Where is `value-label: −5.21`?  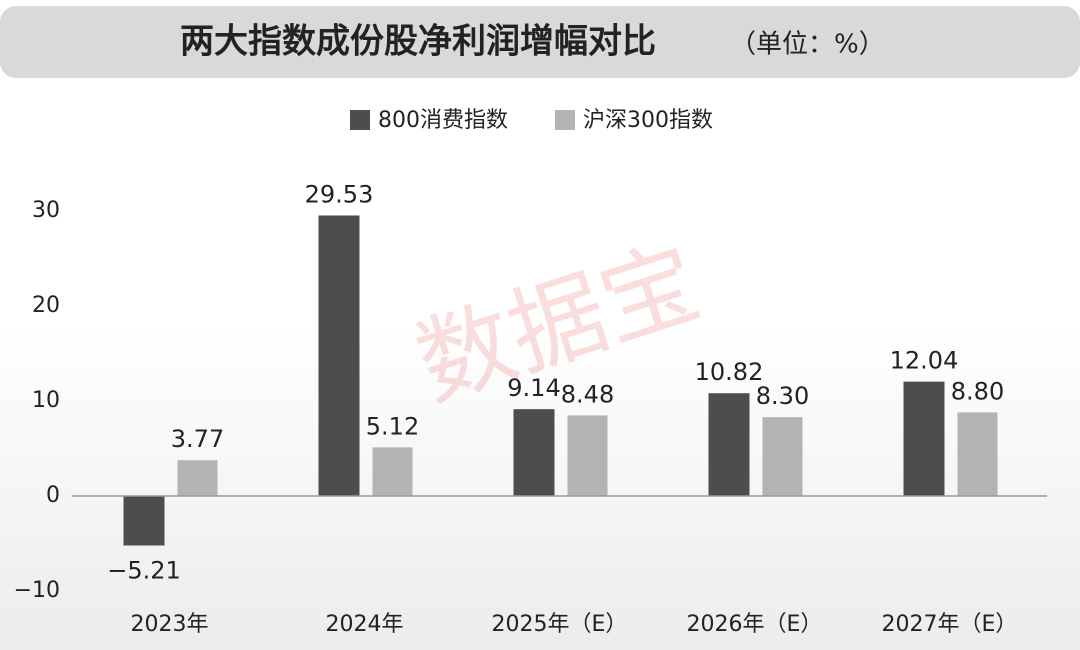
value-label: −5.21 is located at coordinates (144, 570).